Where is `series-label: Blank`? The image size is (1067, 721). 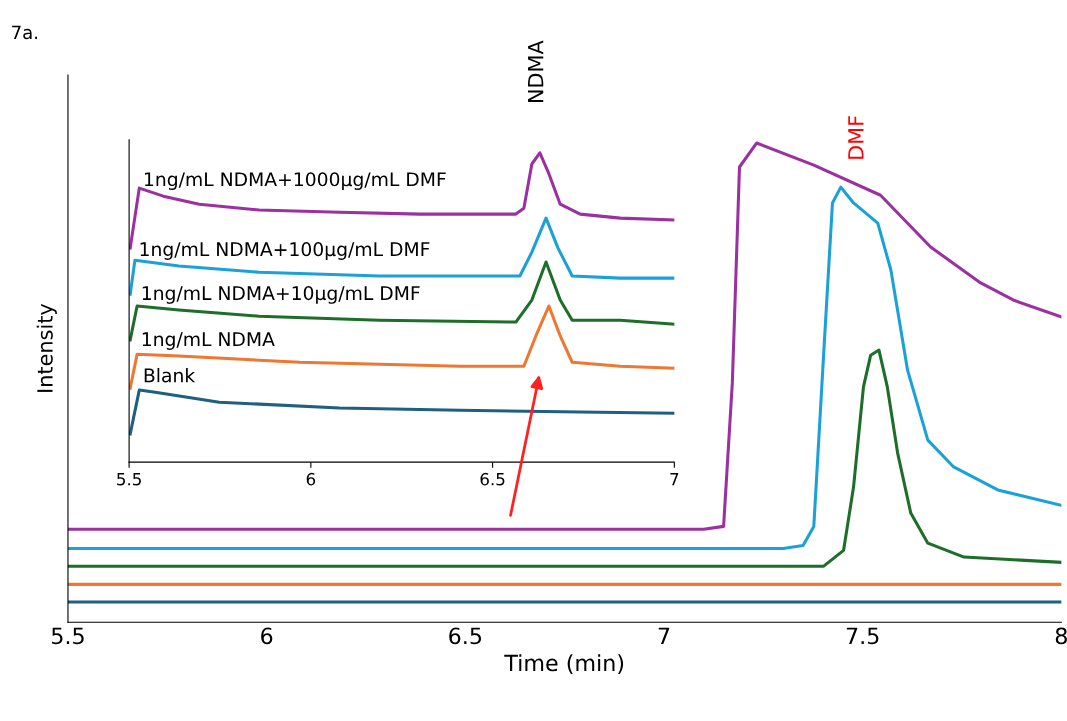
series-label: Blank is located at coordinates (170, 375).